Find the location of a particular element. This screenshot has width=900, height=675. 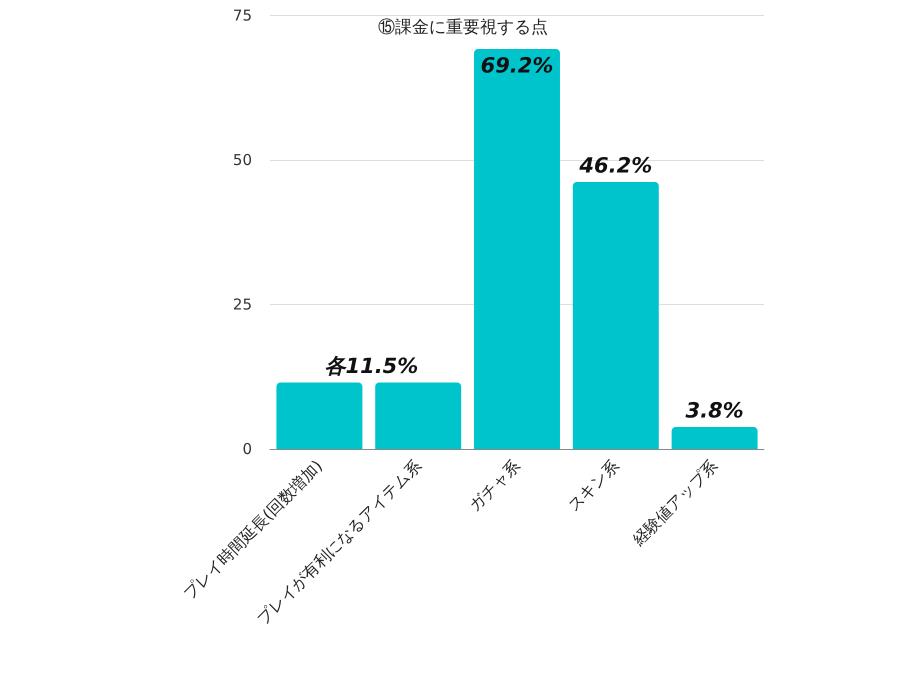

x-tick-label: スキン系 is located at coordinates (593, 485).